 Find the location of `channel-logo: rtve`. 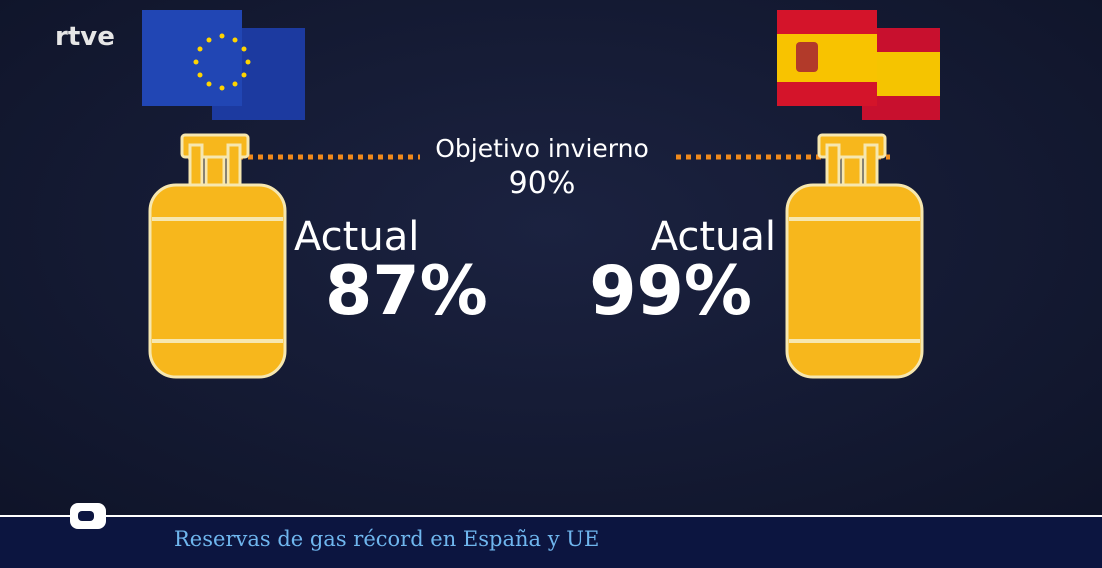

channel-logo: rtve is located at coordinates (85, 37).